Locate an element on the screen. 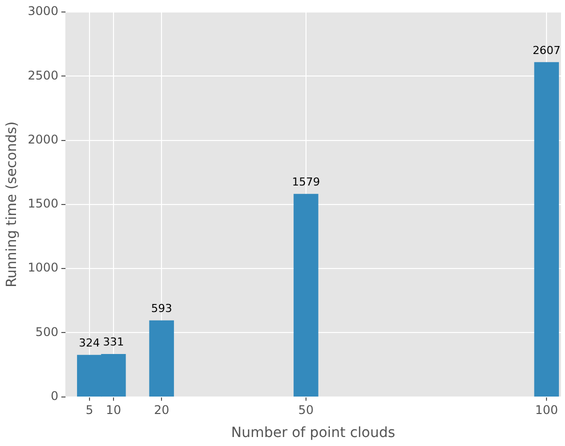 Image resolution: width=565 pixels, height=446 pixels. data-label: 324 is located at coordinates (89, 343).